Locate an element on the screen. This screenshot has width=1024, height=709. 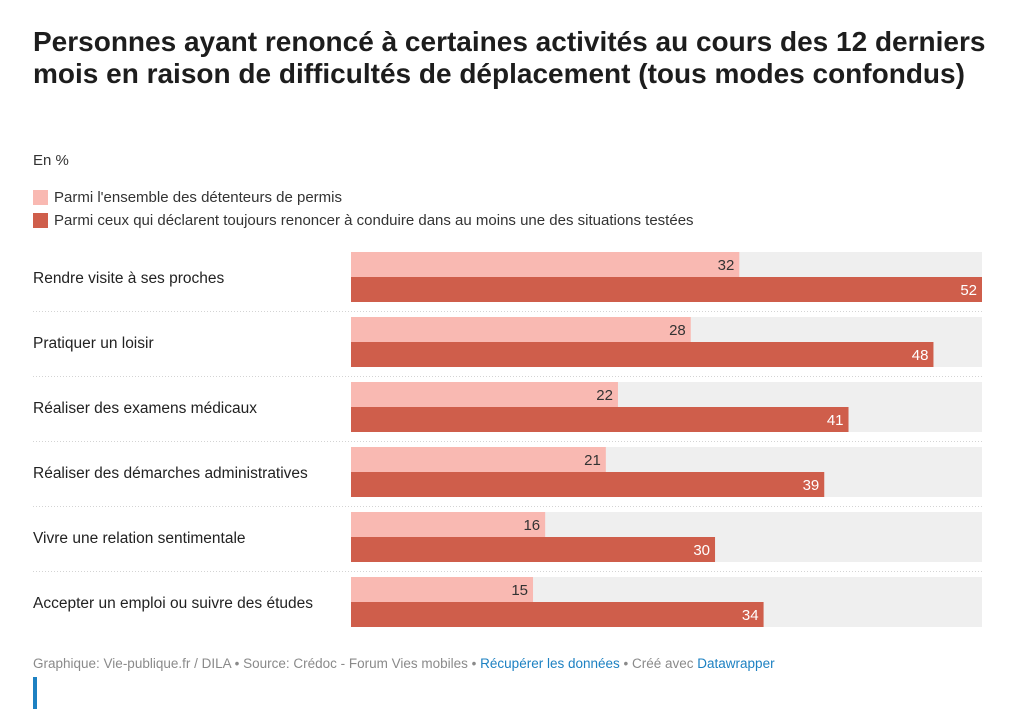
legend-swatch-dark is located at coordinates (40, 220).